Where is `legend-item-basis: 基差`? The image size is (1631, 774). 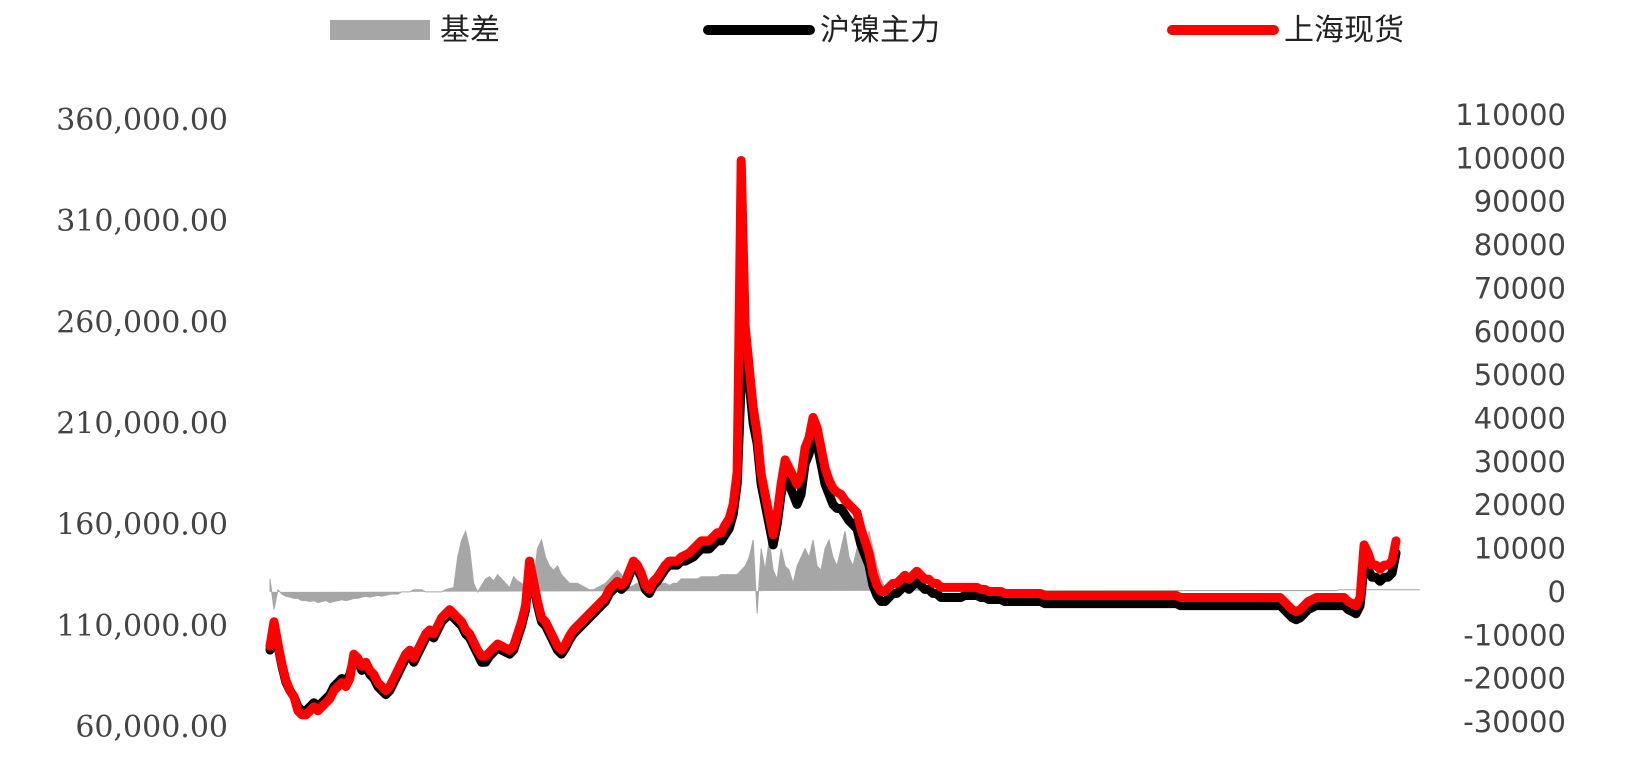
legend-item-basis: 基差 is located at coordinates (415, 30).